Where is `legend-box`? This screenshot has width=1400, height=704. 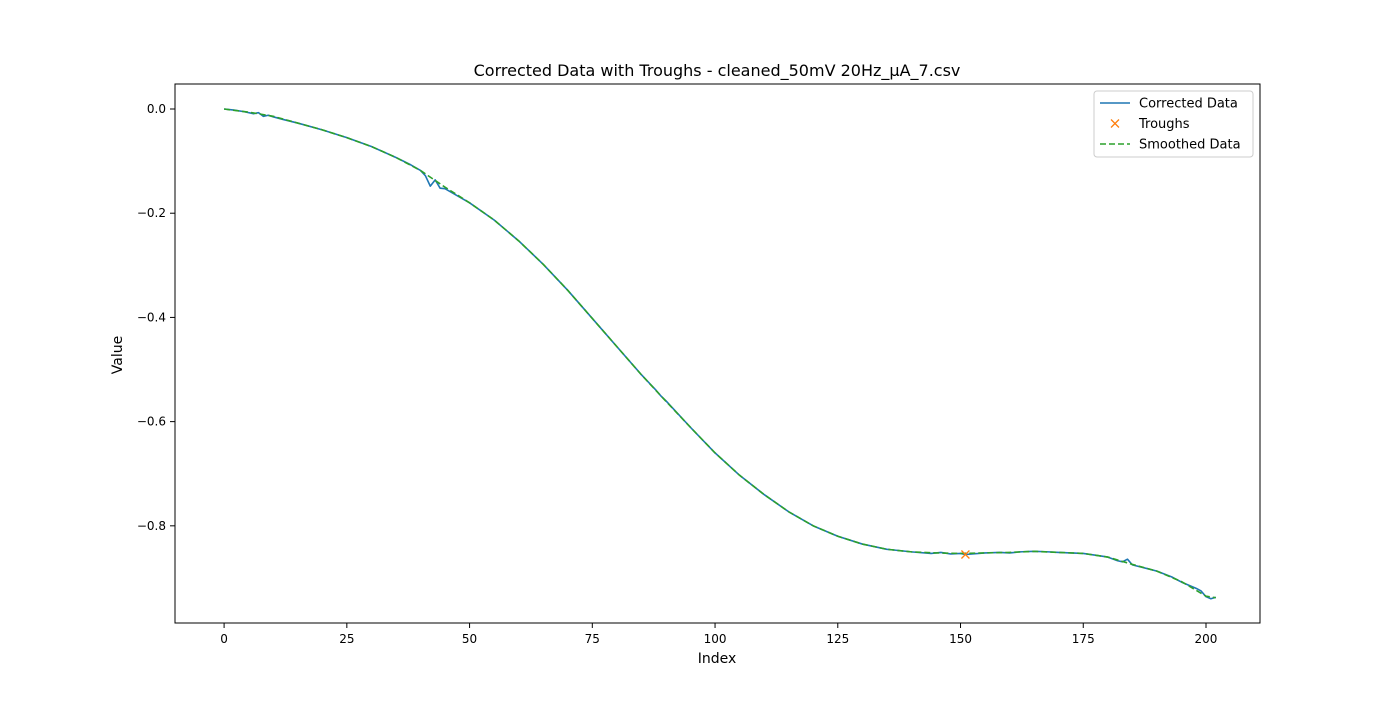
legend-box is located at coordinates (1173, 124).